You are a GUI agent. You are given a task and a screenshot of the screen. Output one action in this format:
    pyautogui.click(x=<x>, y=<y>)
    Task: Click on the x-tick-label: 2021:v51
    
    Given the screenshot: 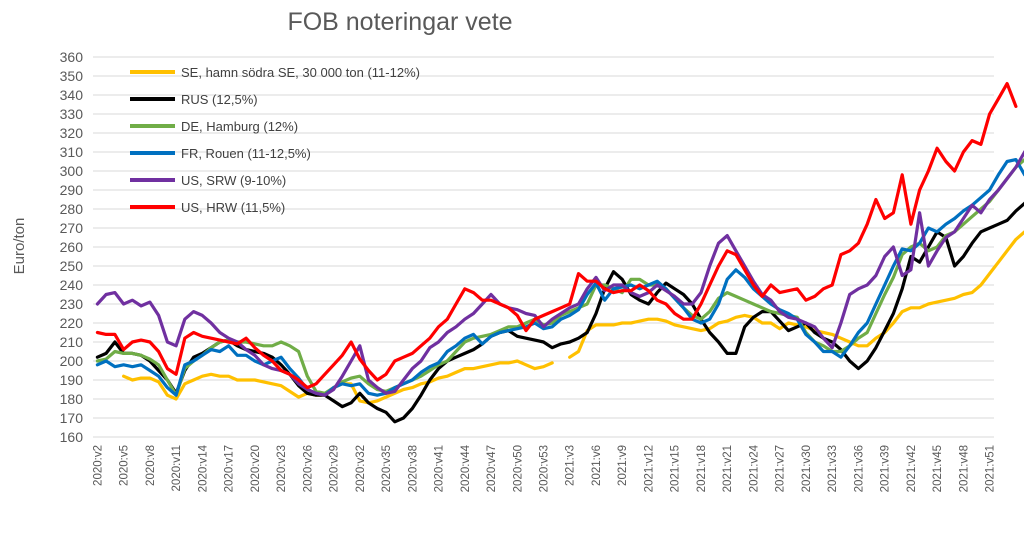 What is the action you would take?
    pyautogui.click(x=991, y=468)
    